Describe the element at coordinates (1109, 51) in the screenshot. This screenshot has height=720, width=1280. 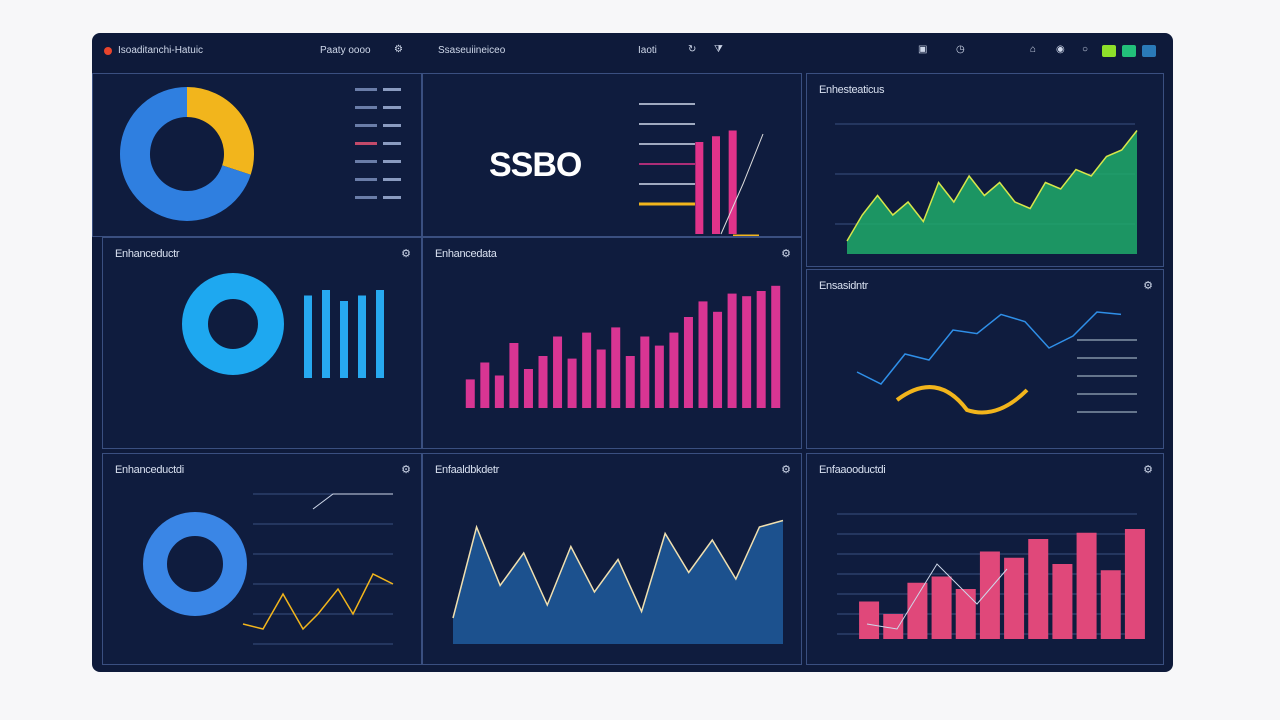
I see `toggle-green-button` at that location.